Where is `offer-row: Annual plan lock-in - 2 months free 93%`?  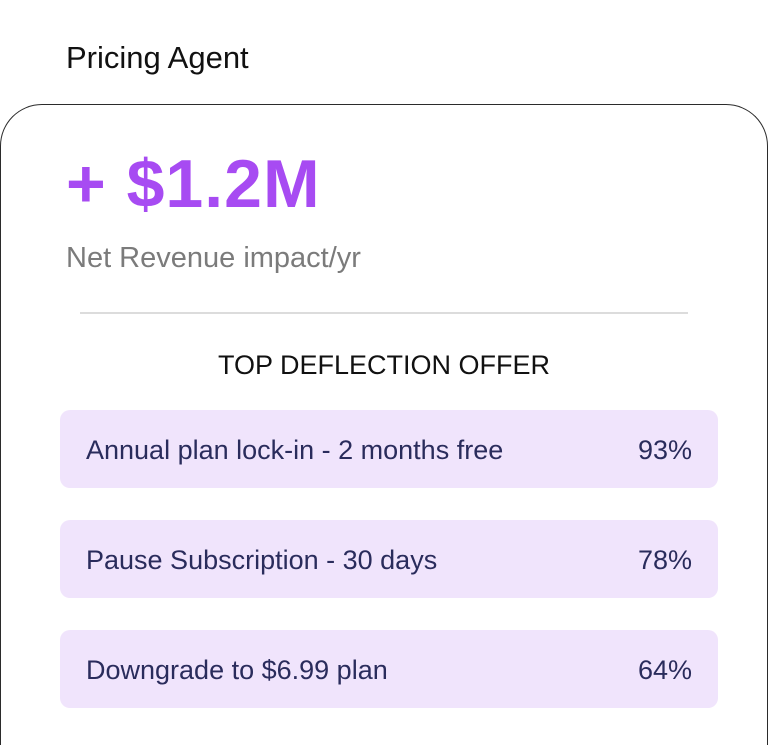
offer-row: Annual plan lock-in - 2 months free 93% is located at coordinates (389, 449).